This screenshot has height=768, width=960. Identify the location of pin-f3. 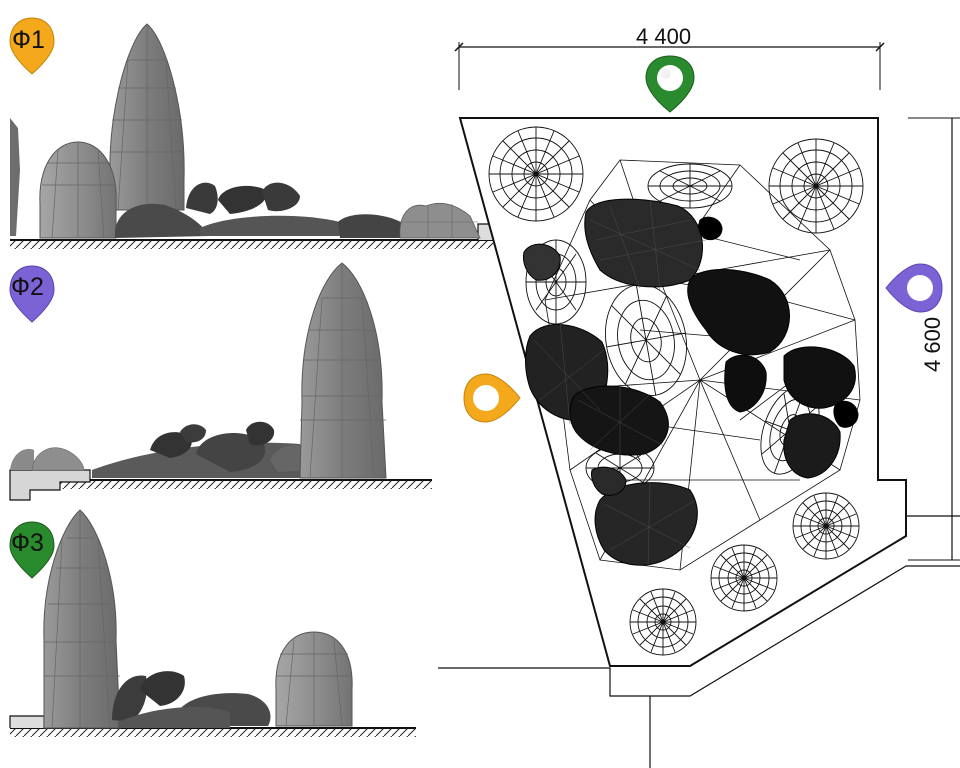
(32, 550).